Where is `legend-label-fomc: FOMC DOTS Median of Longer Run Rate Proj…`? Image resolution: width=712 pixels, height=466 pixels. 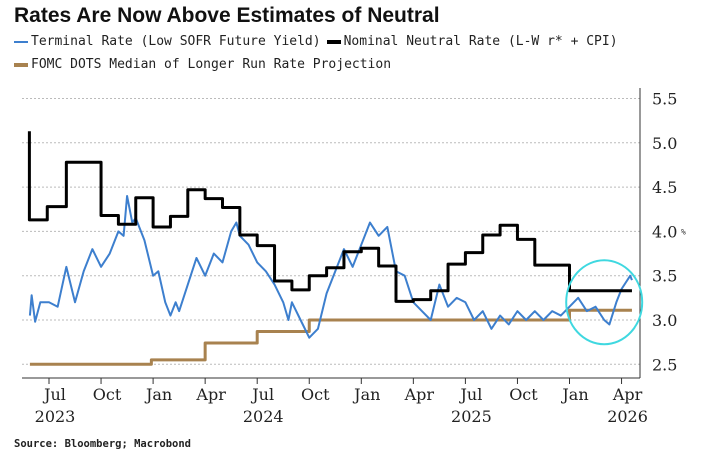 legend-label-fomc: FOMC DOTS Median of Longer Run Rate Proj… is located at coordinates (211, 64).